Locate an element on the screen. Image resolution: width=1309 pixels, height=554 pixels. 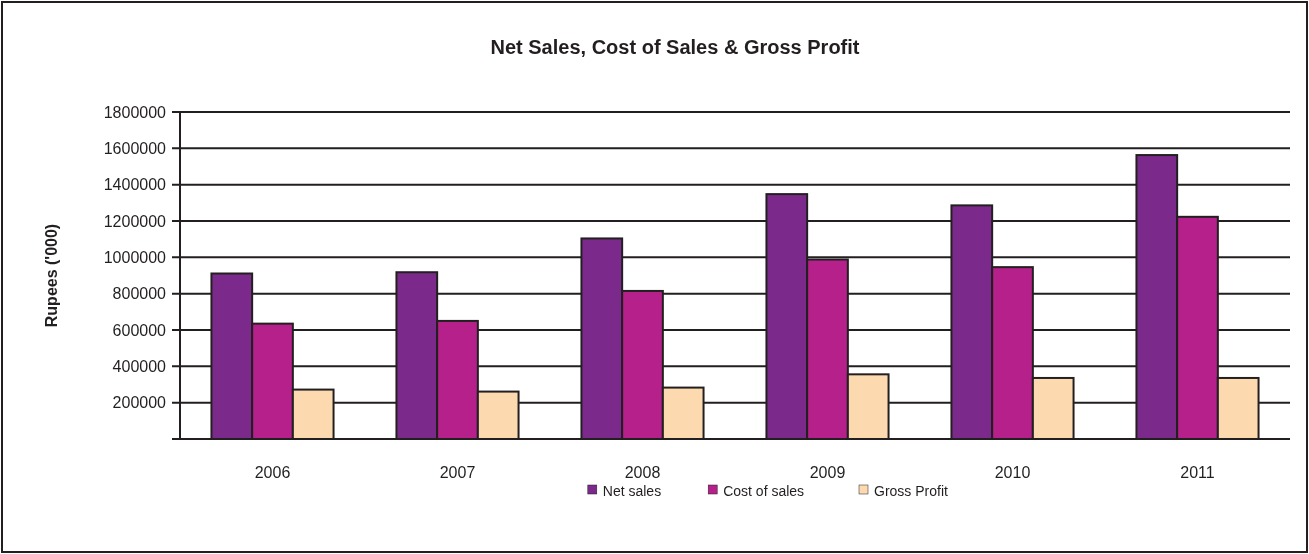
y-tick-label: 600000 is located at coordinates (139, 330).